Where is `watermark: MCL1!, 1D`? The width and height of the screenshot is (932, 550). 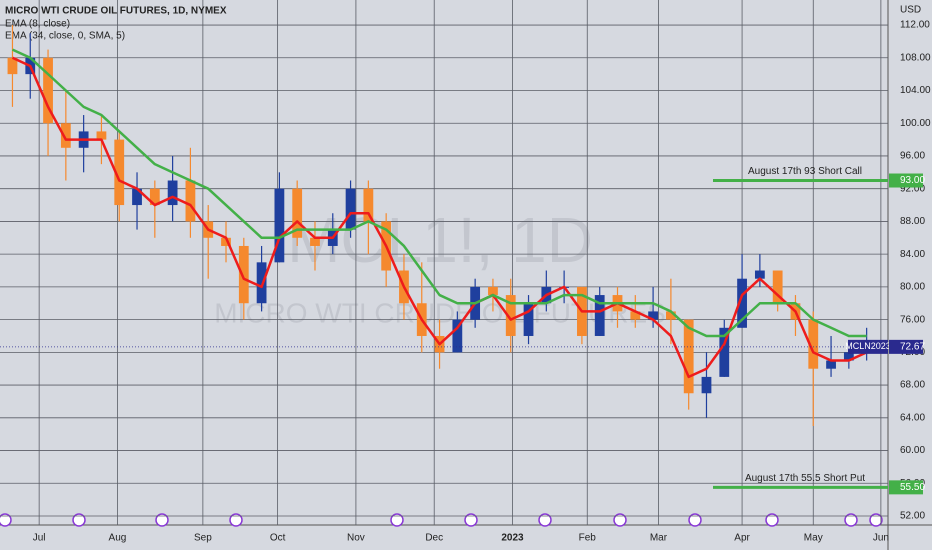
watermark: MCL1!, 1D is located at coordinates (440, 240).